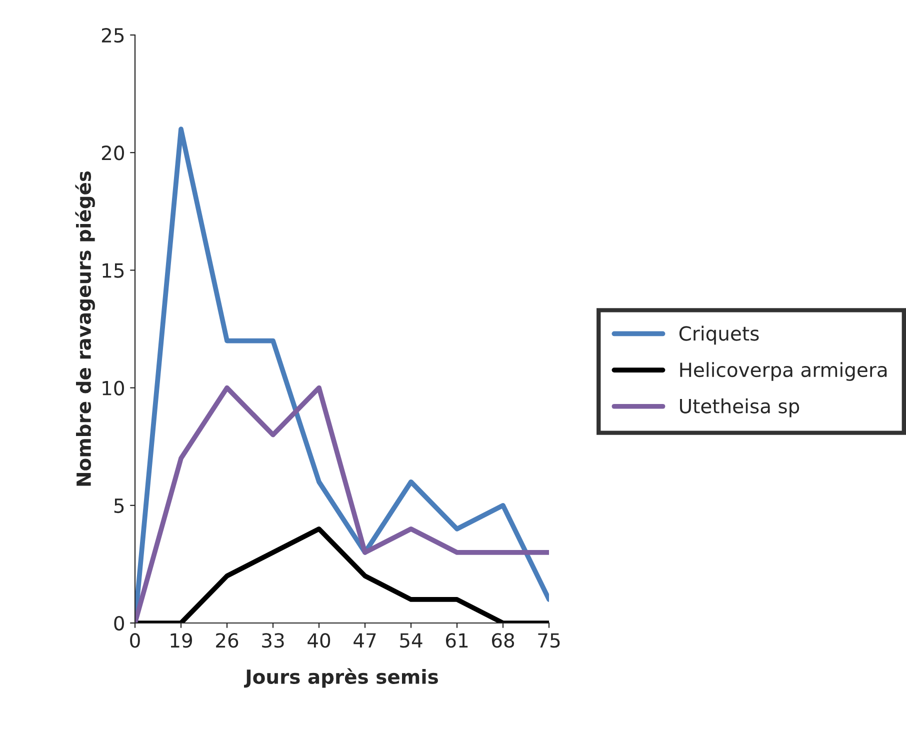 This screenshot has height=743, width=906. I want to click on x-tick-label: 26, so click(227, 640).